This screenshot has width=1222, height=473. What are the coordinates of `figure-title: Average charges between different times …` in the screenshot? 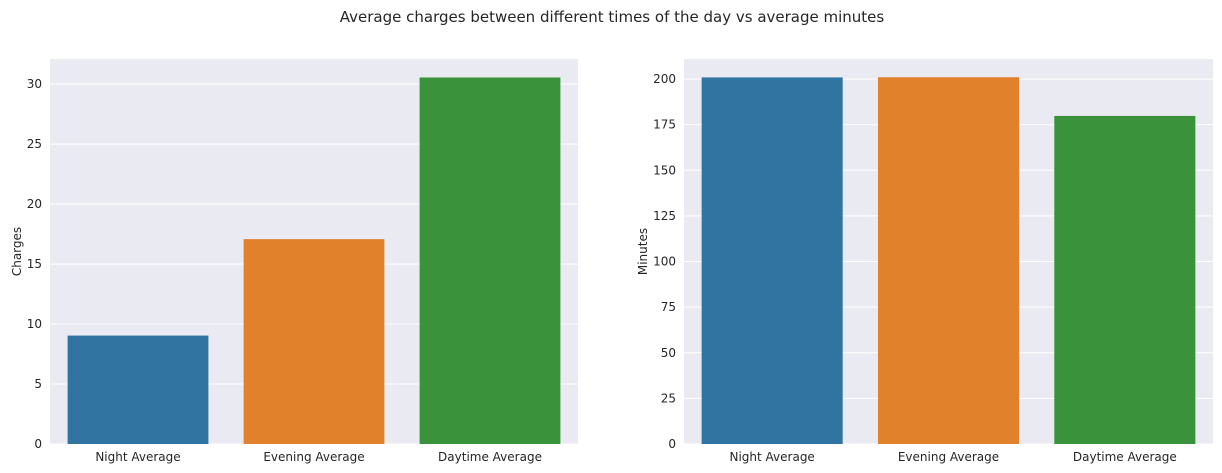 It's located at (612, 17).